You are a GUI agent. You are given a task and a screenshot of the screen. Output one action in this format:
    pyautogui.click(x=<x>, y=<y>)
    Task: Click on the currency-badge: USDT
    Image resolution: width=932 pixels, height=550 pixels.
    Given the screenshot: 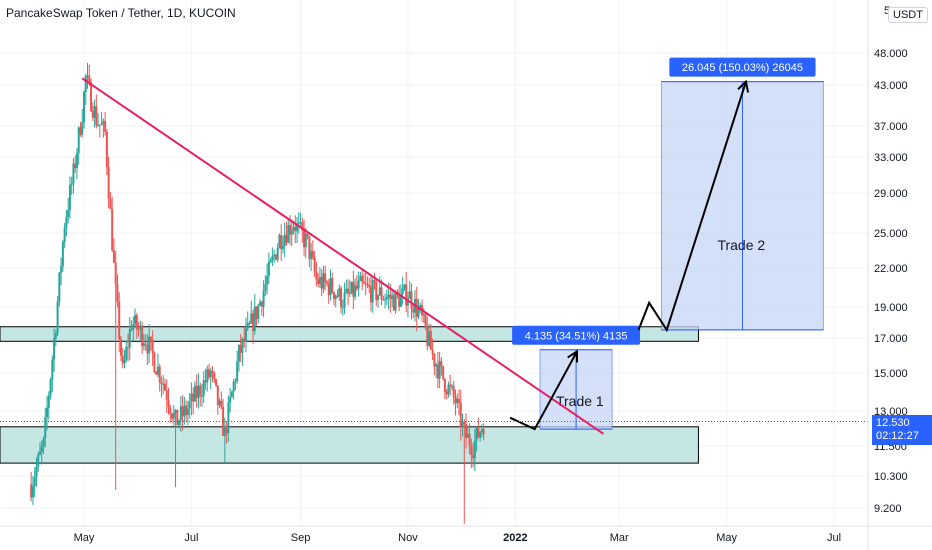 What is the action you would take?
    pyautogui.click(x=908, y=15)
    